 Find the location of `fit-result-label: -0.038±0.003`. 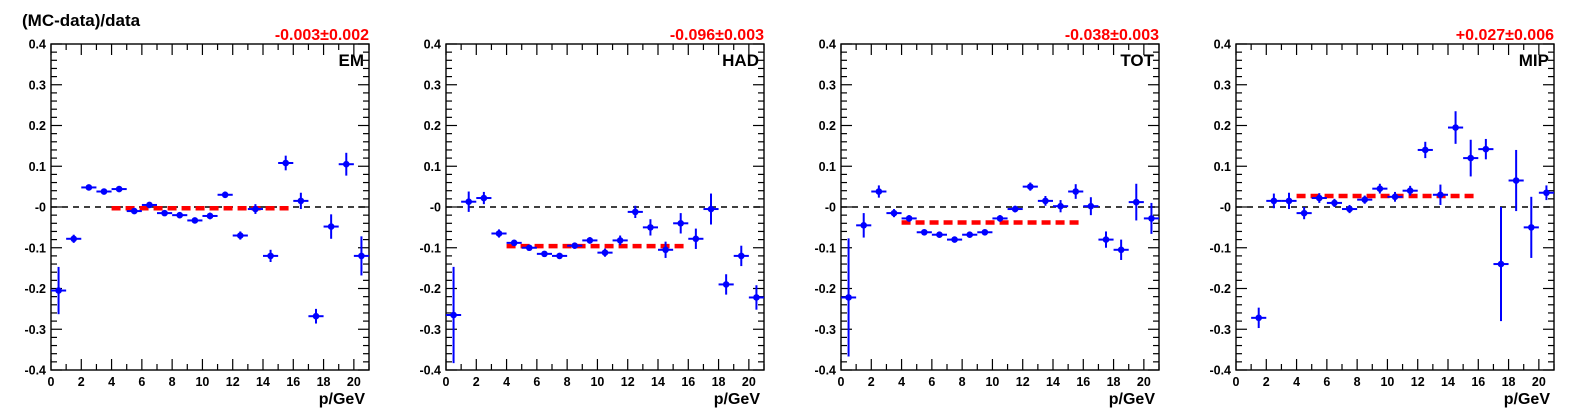

fit-result-label: -0.038±0.003 is located at coordinates (1112, 35).